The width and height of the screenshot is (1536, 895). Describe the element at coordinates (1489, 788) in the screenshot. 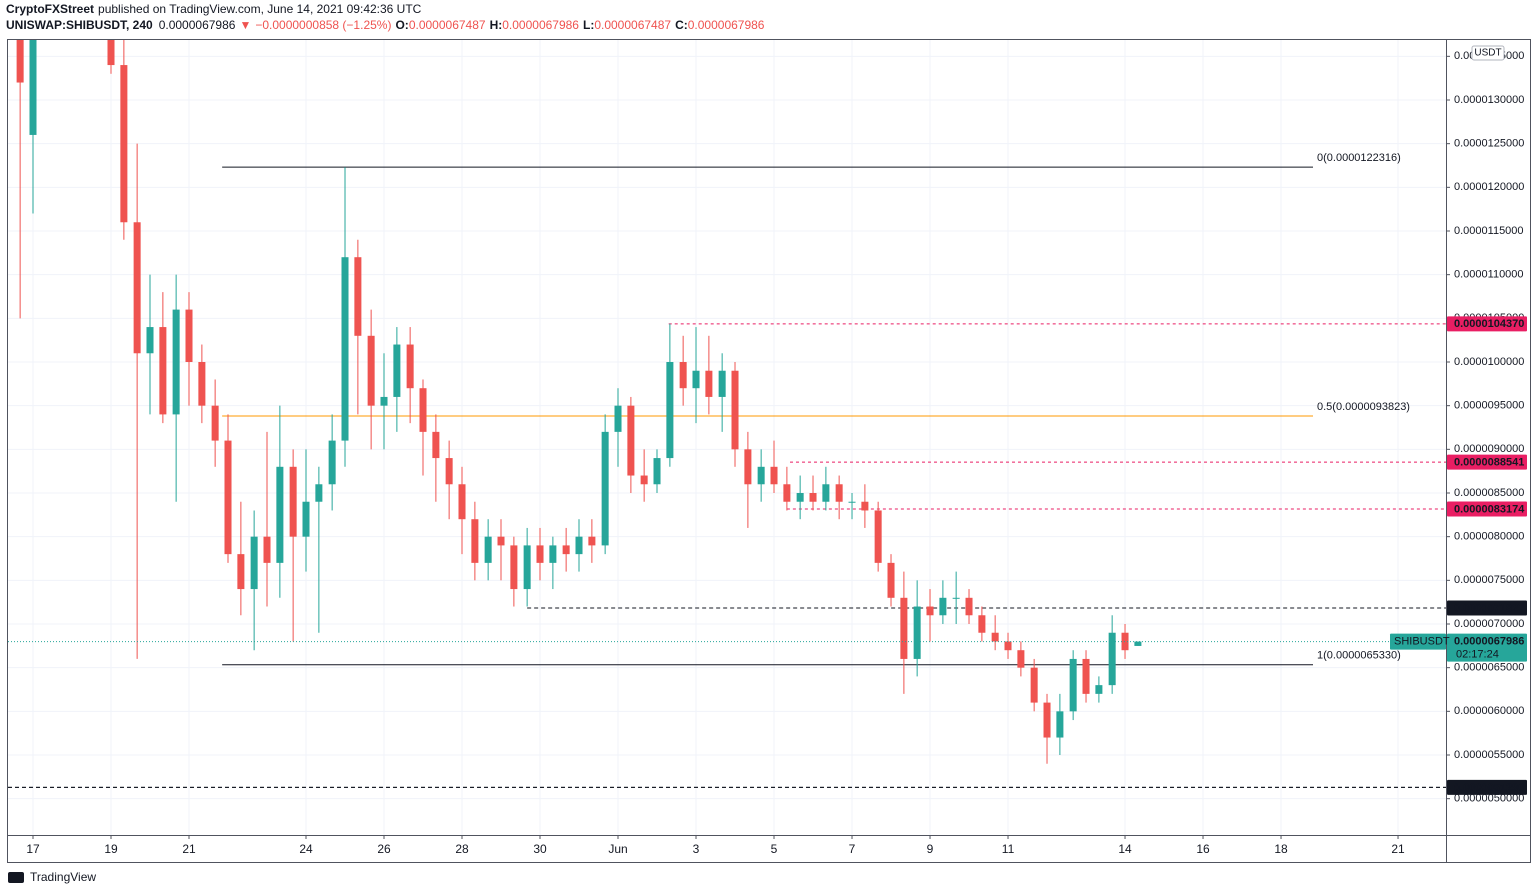

I see `price-label: 0.0000051290` at that location.